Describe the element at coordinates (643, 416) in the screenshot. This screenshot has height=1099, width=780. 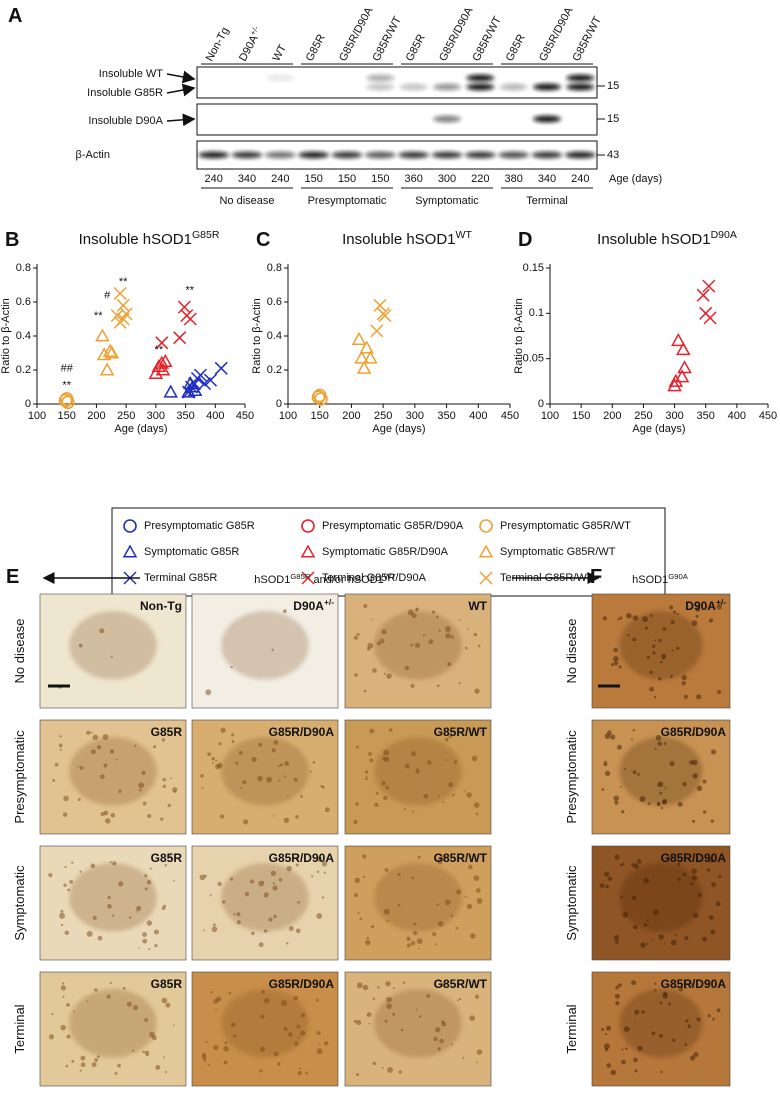
I see `x-tick-label: 250` at that location.